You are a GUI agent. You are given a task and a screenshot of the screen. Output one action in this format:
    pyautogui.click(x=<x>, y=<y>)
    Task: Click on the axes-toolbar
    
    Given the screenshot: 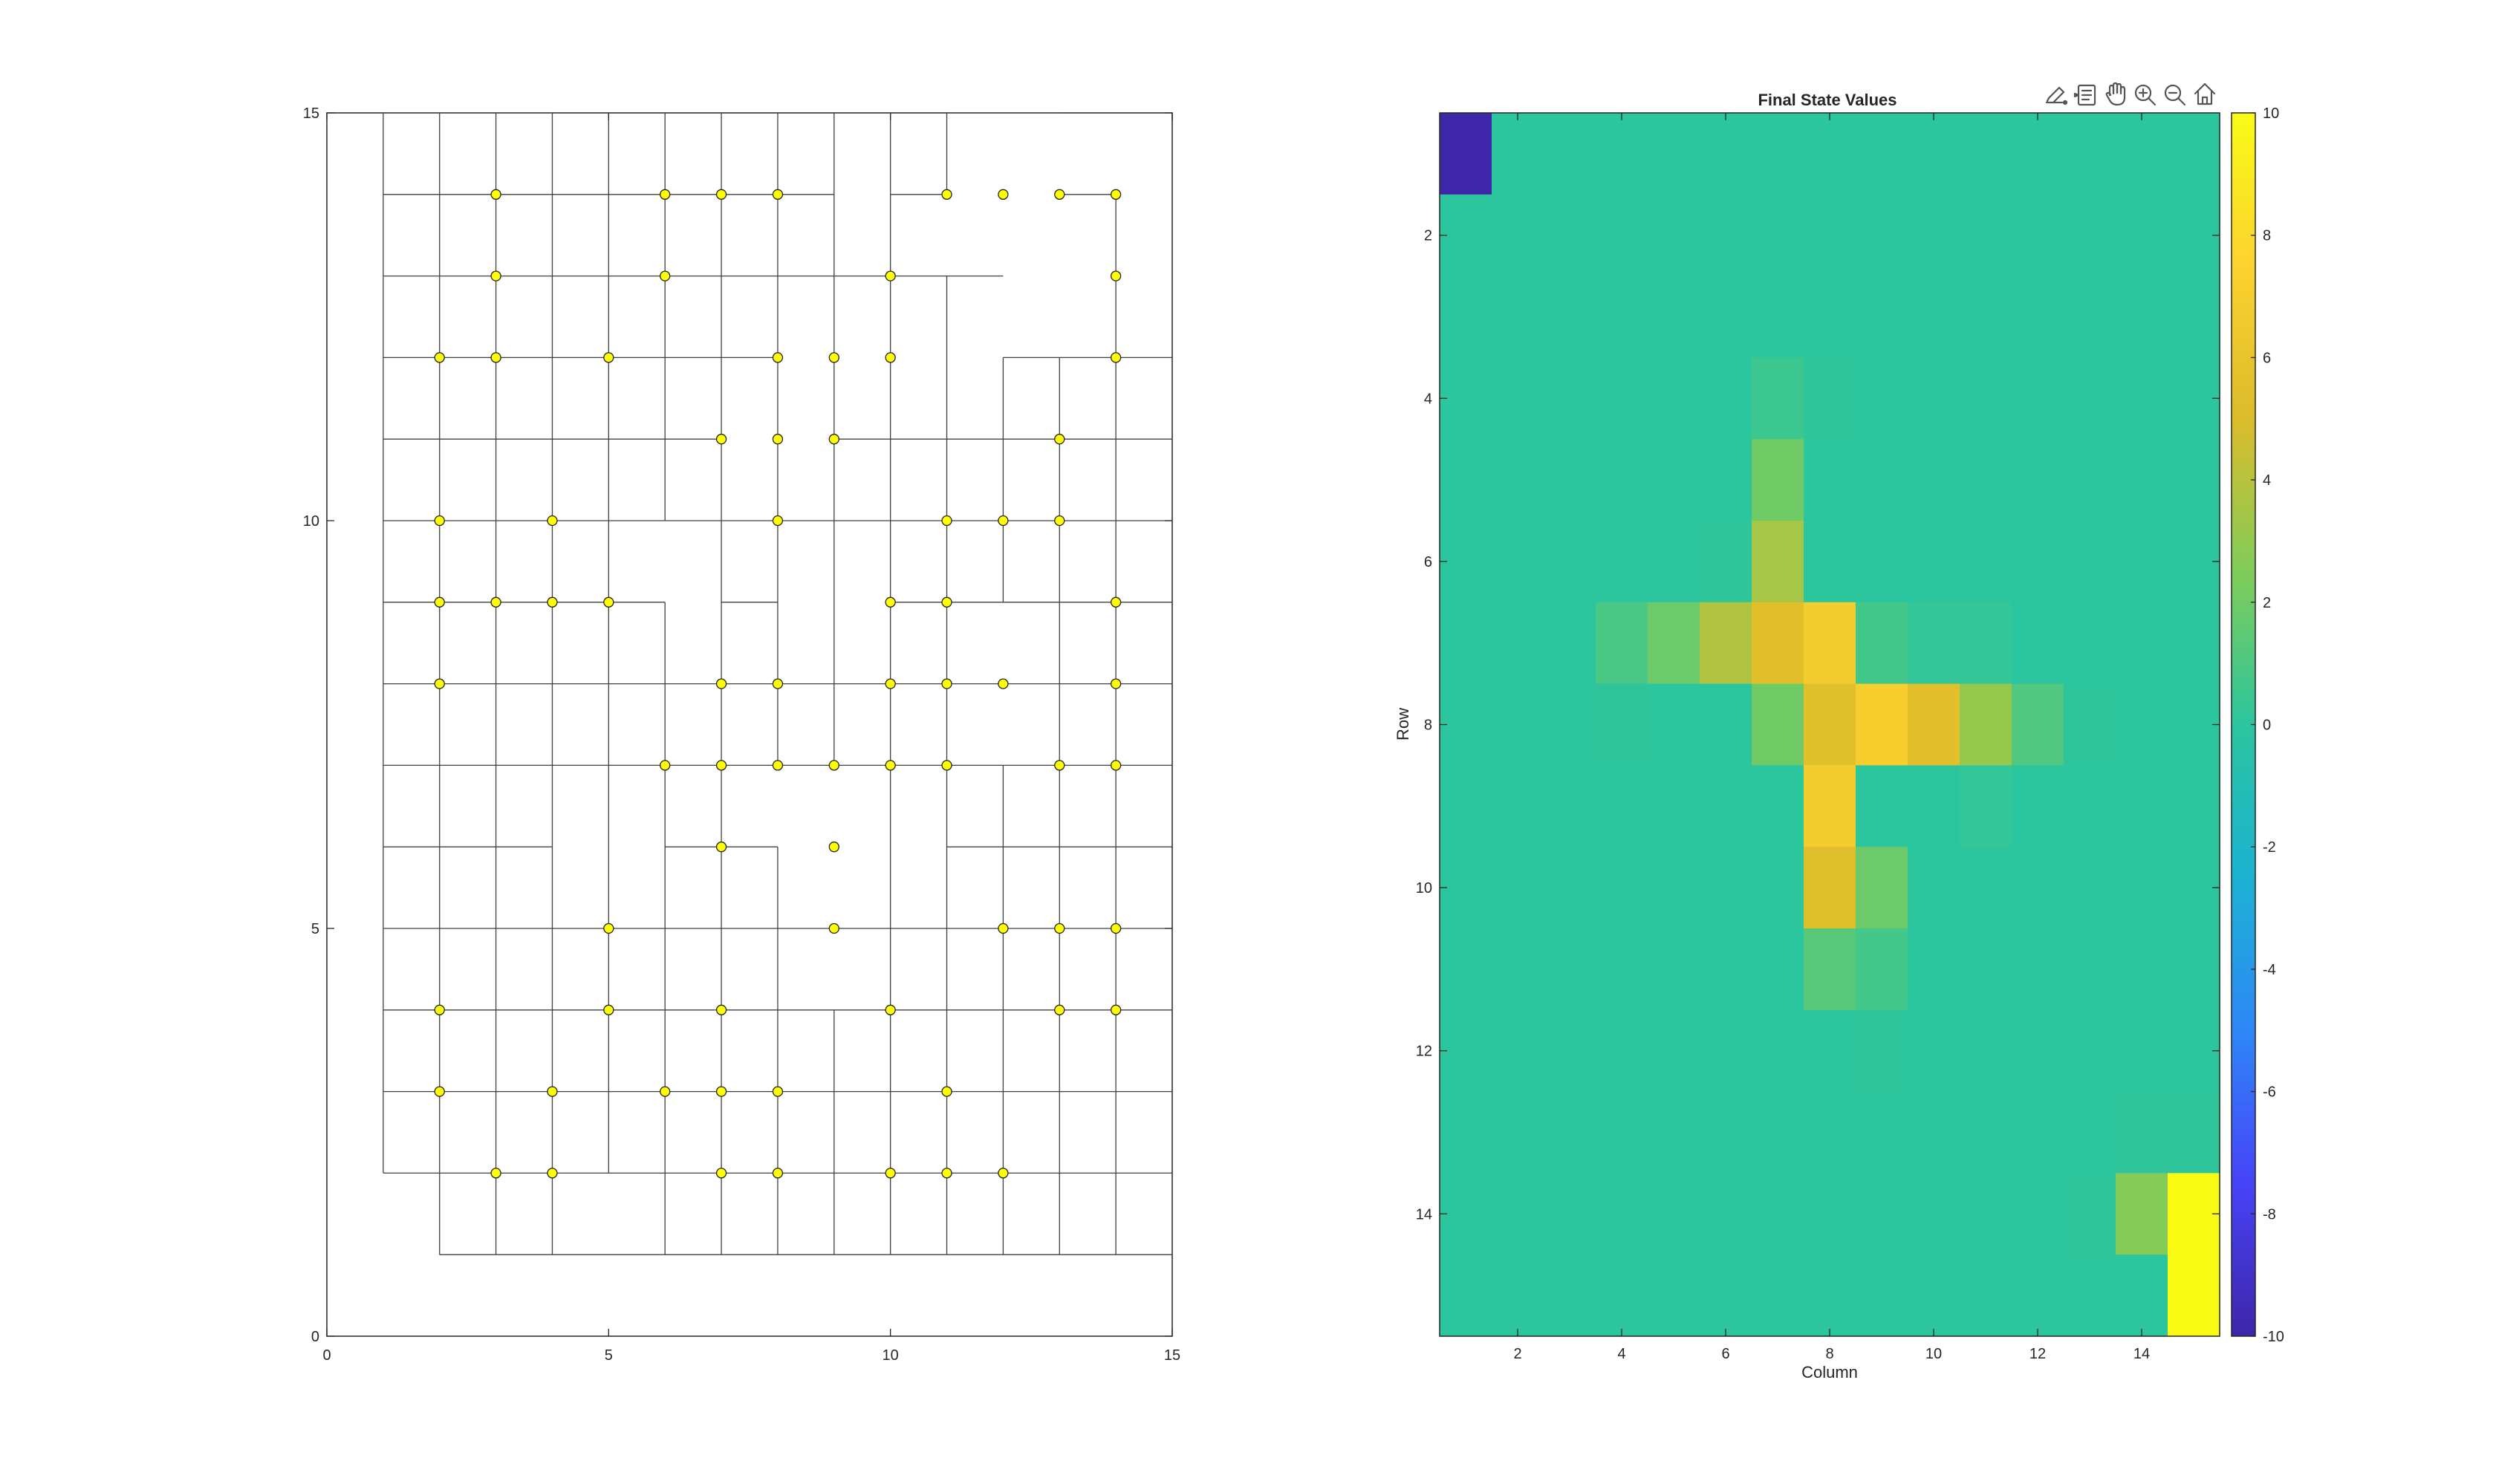 What is the action you would take?
    pyautogui.click(x=2131, y=94)
    